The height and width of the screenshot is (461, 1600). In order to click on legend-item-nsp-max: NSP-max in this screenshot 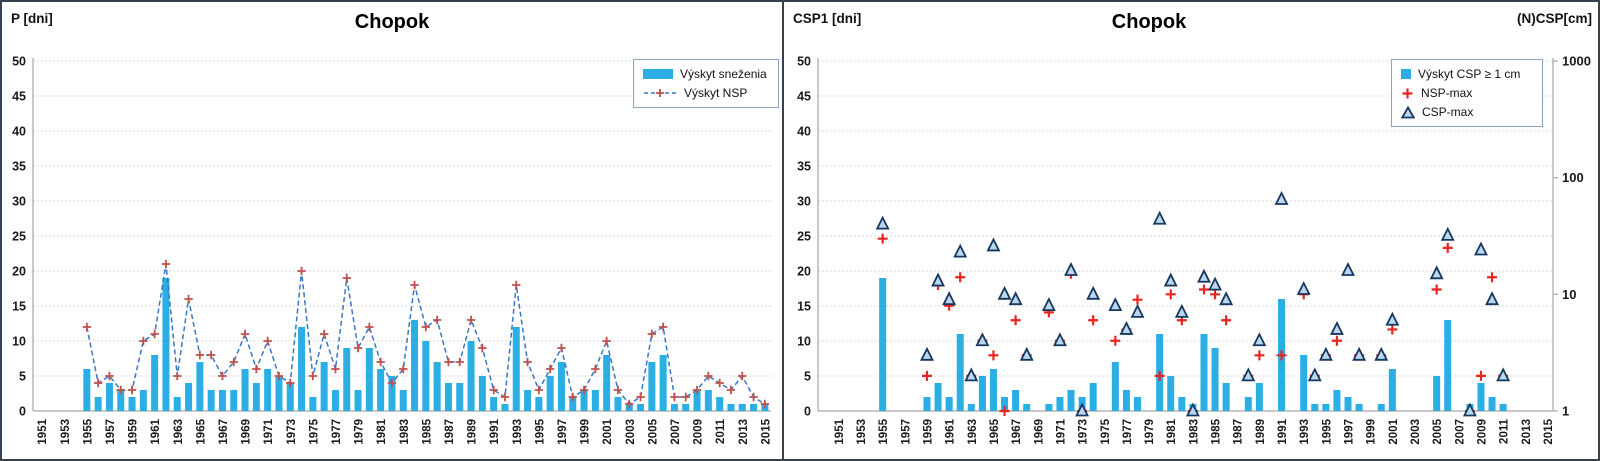, I will do `click(1467, 93)`.